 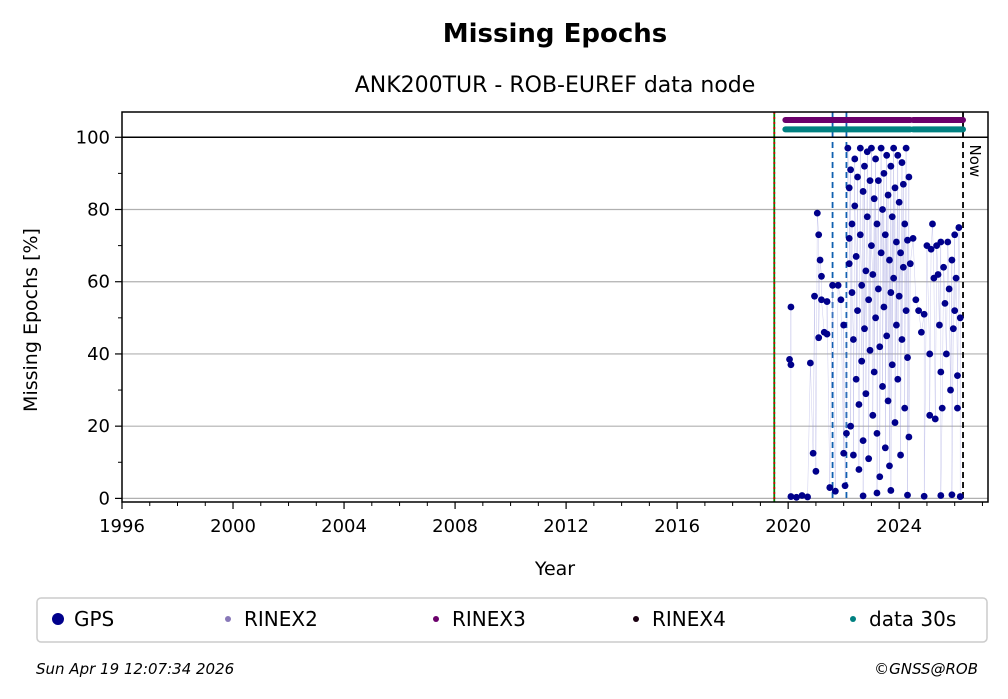 I want to click on legend-label: RINEX4, so click(x=689, y=619).